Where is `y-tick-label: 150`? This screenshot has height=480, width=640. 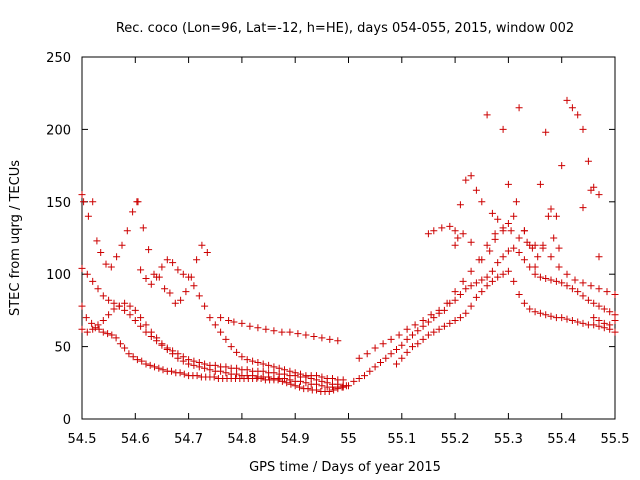 y-tick-label: 150 is located at coordinates (58, 203).